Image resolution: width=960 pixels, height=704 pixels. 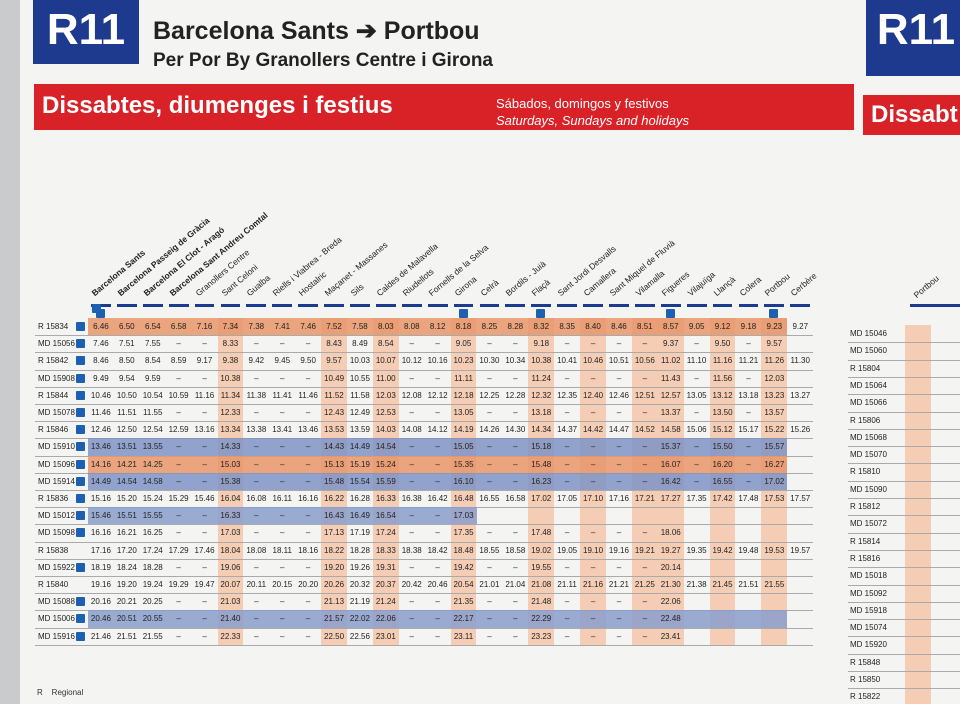 What do you see at coordinates (644, 584) in the screenshot?
I see `departure-time: 21.25` at bounding box center [644, 584].